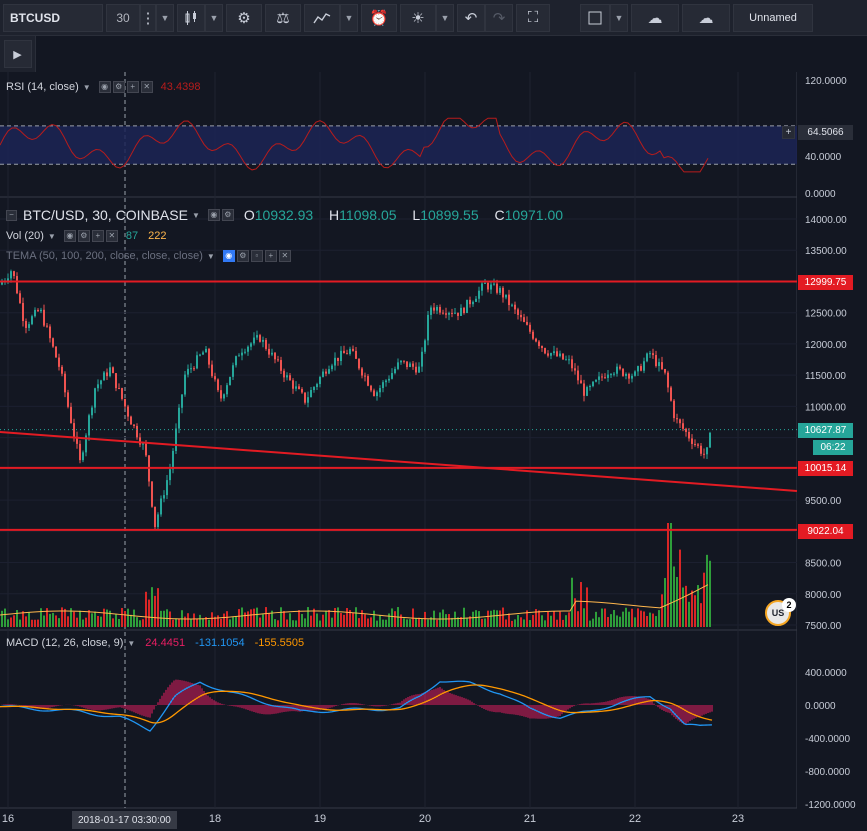 The image size is (867, 831). What do you see at coordinates (17, 54) in the screenshot?
I see `play-icon: ▶` at bounding box center [17, 54].